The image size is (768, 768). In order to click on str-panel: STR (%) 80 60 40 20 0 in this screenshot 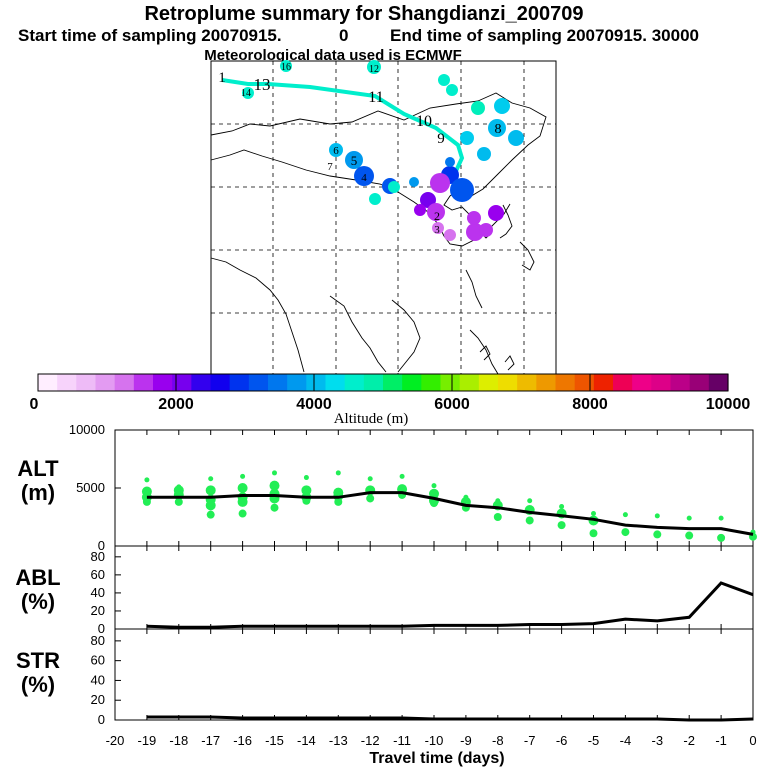, I will do `click(385, 677)`.